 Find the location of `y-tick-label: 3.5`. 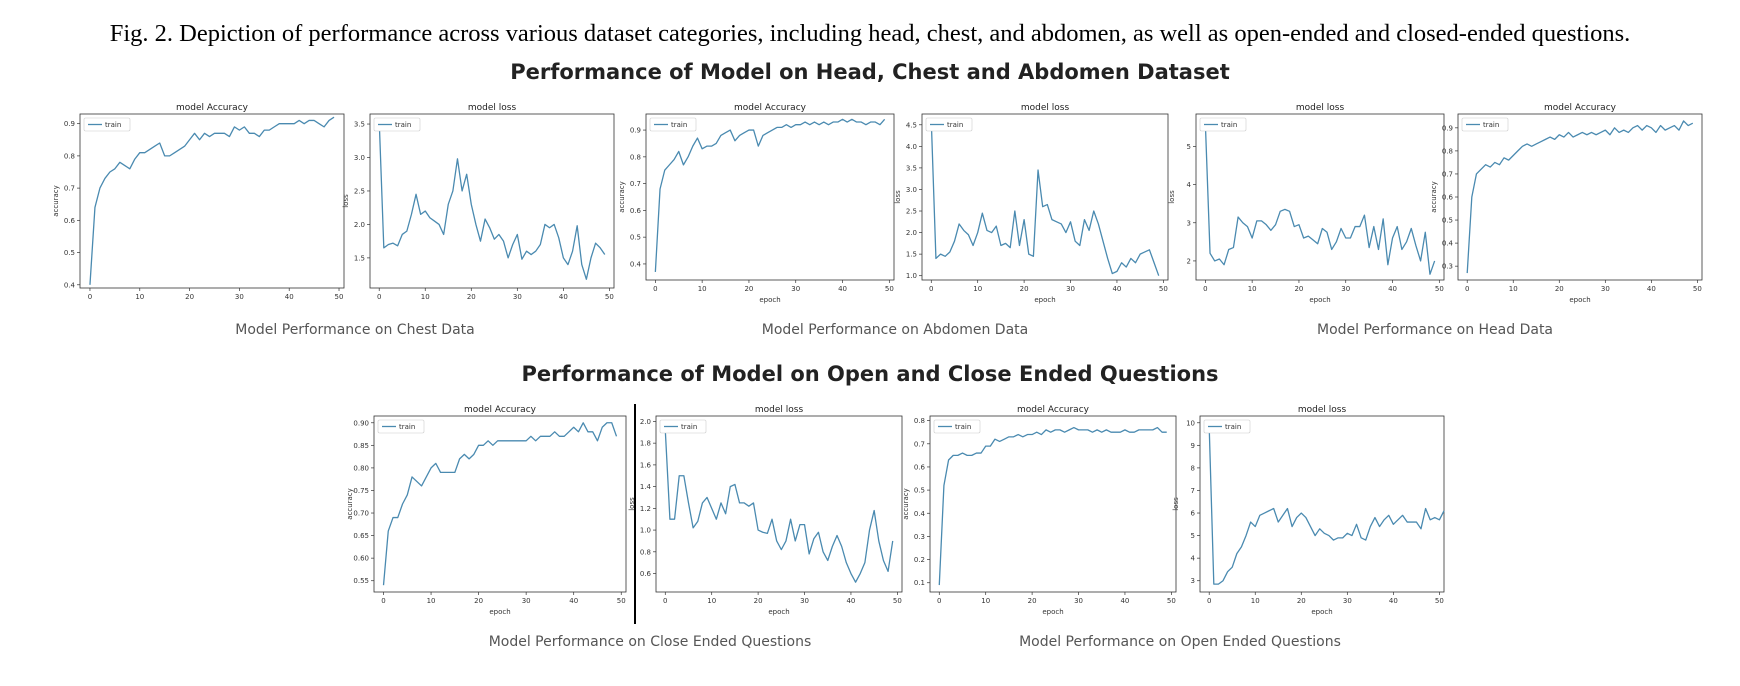

y-tick-label: 3.5 is located at coordinates (359, 125).